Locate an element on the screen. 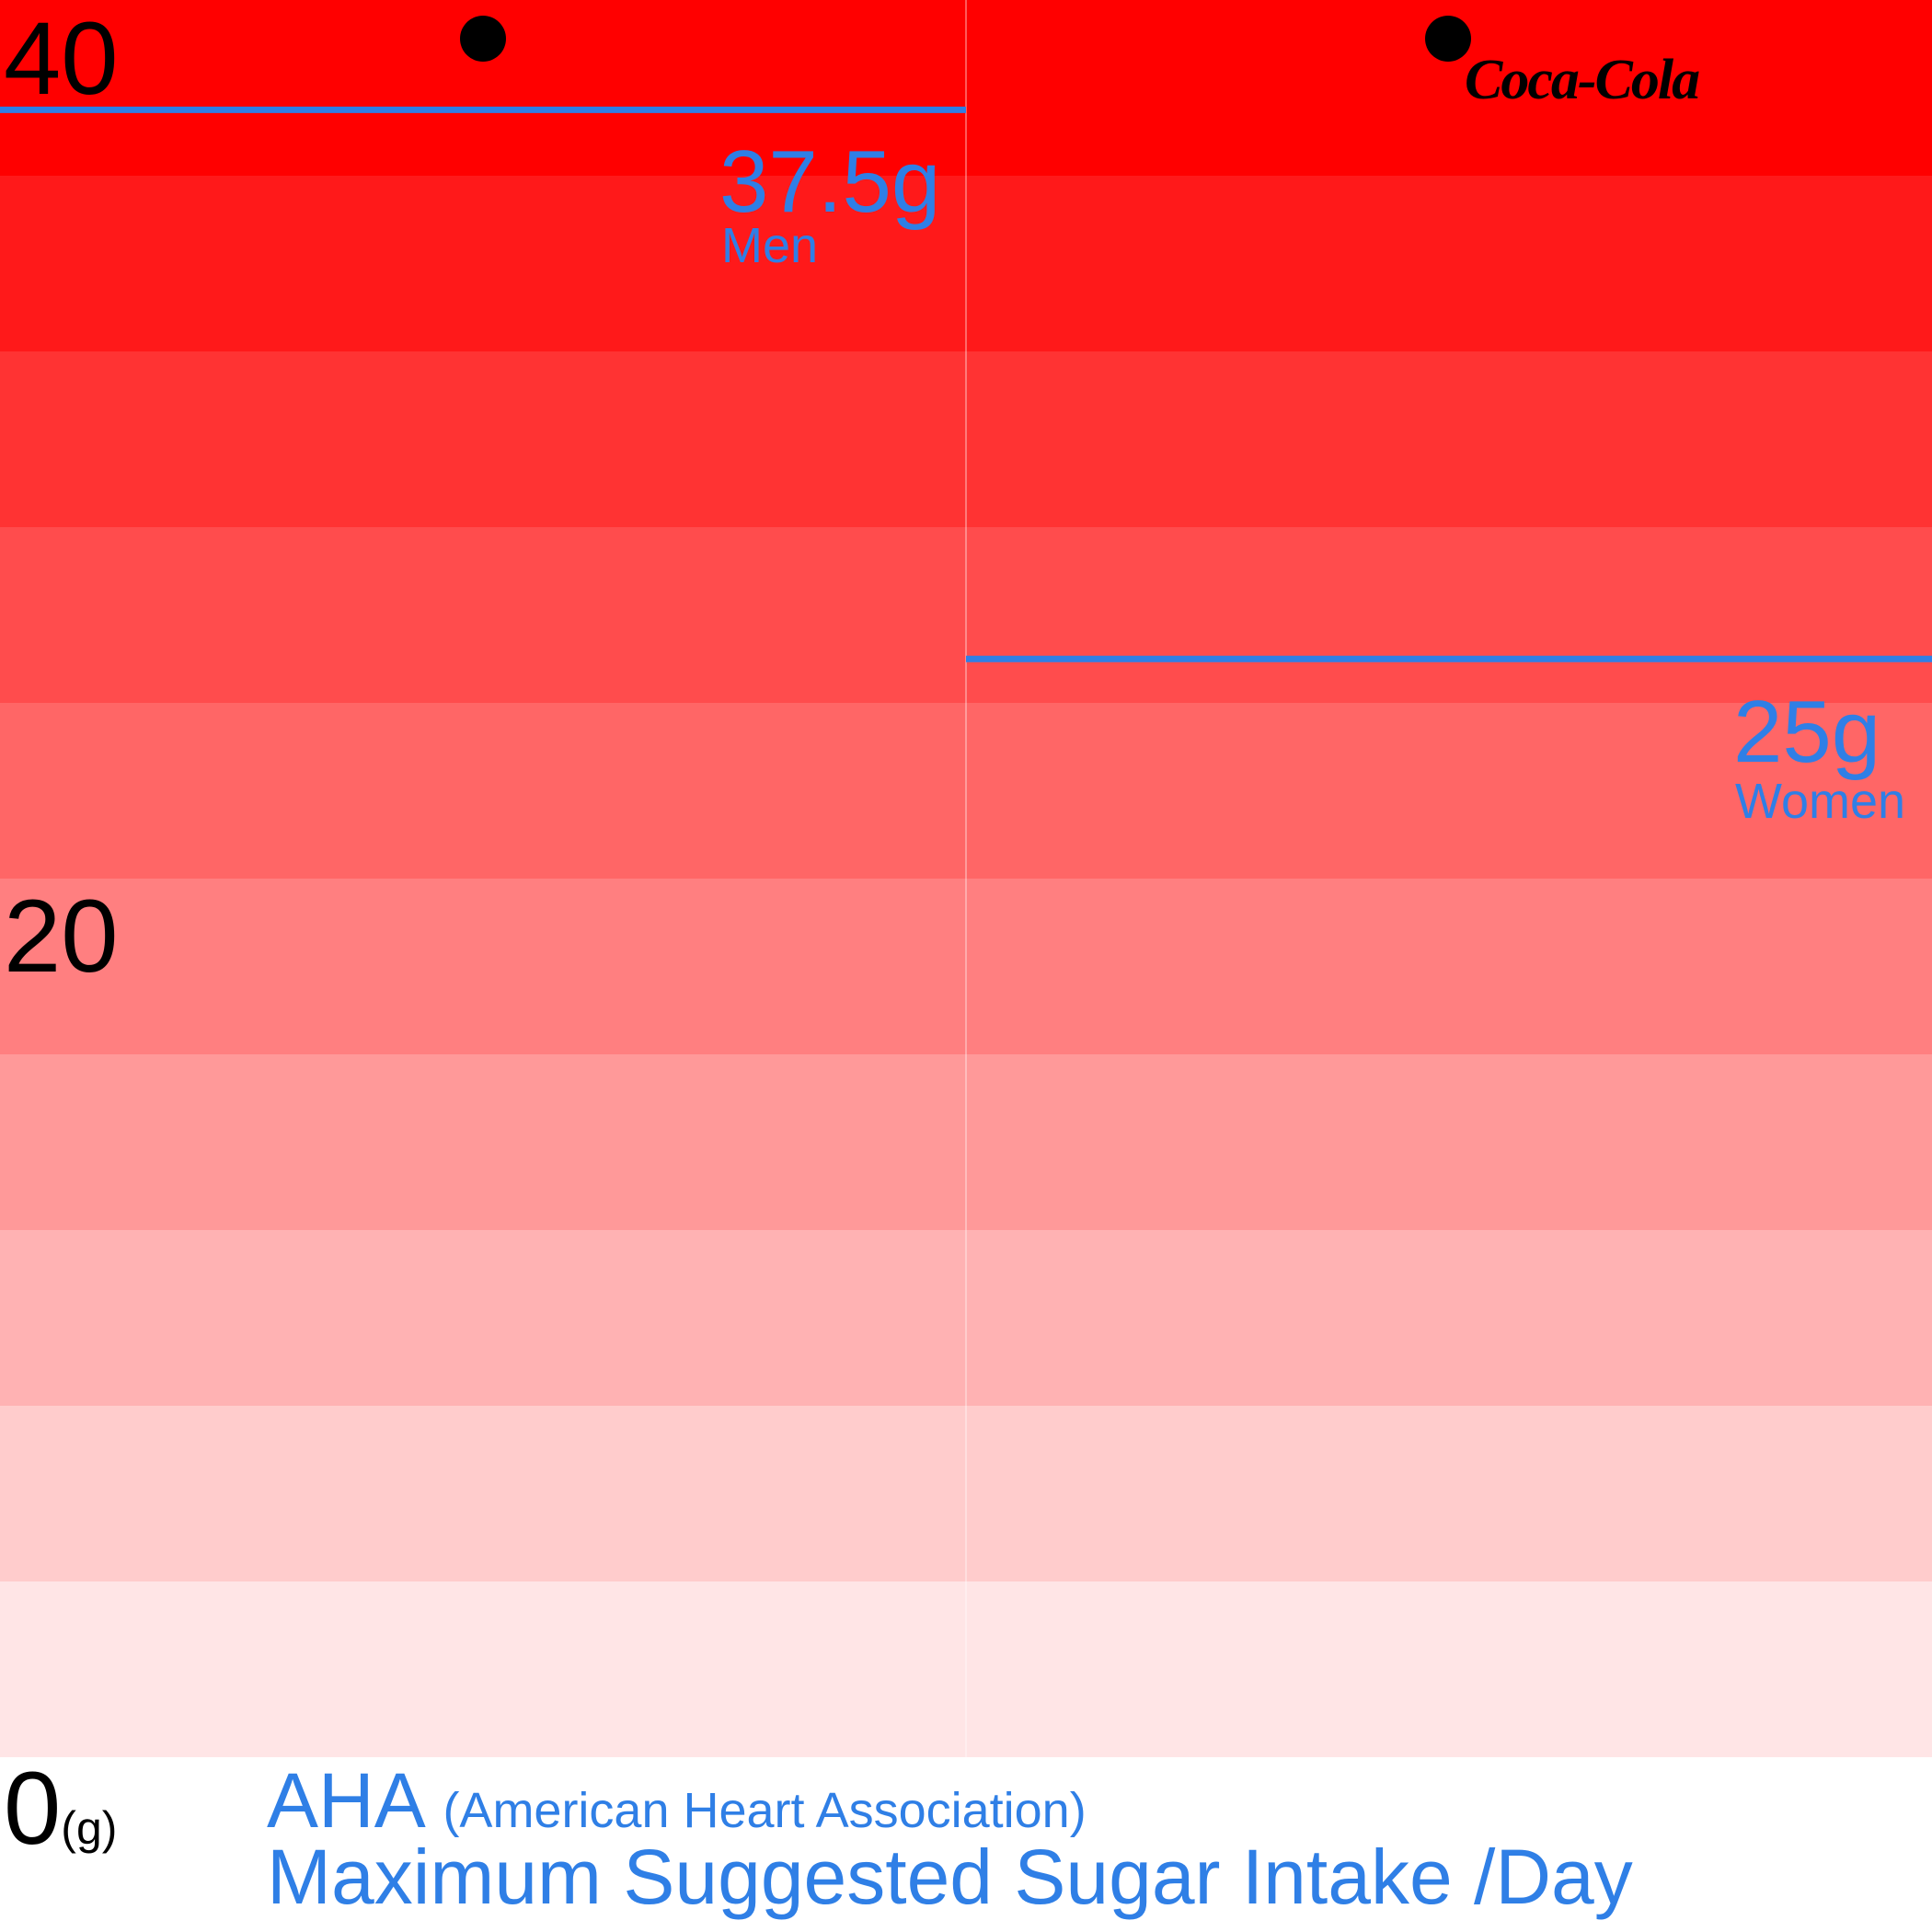 The height and width of the screenshot is (1932, 1932). y-tick-label-0: 0(g) is located at coordinates (60, 1808).